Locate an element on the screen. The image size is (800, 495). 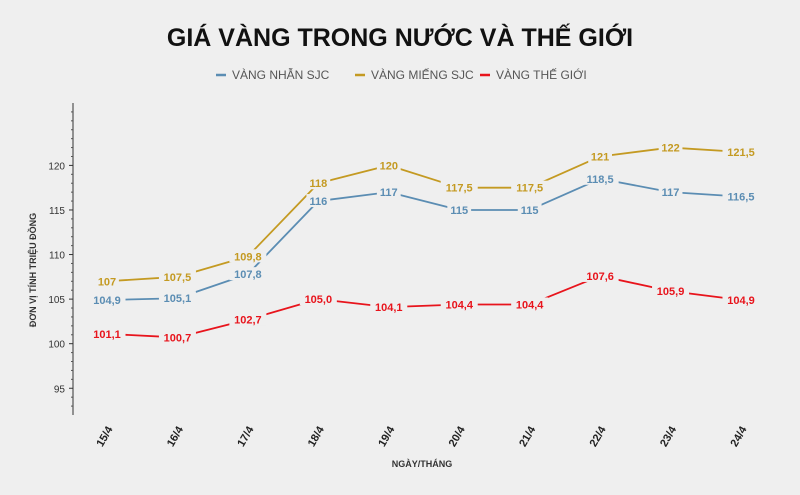
x-tick-label: 23/4 is located at coordinates (669, 436).